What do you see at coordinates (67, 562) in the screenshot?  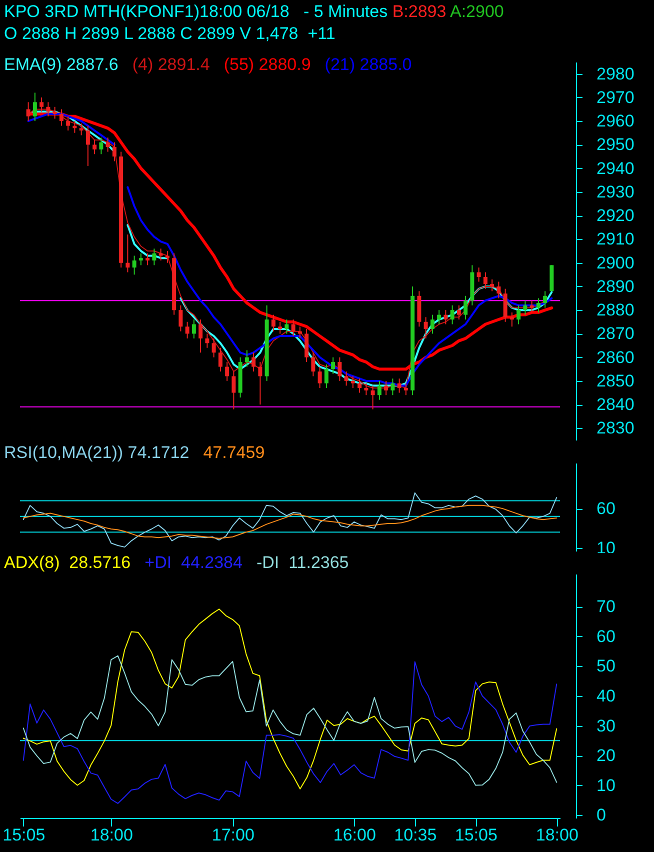 I see `text: ADX(8) 28.5716` at bounding box center [67, 562].